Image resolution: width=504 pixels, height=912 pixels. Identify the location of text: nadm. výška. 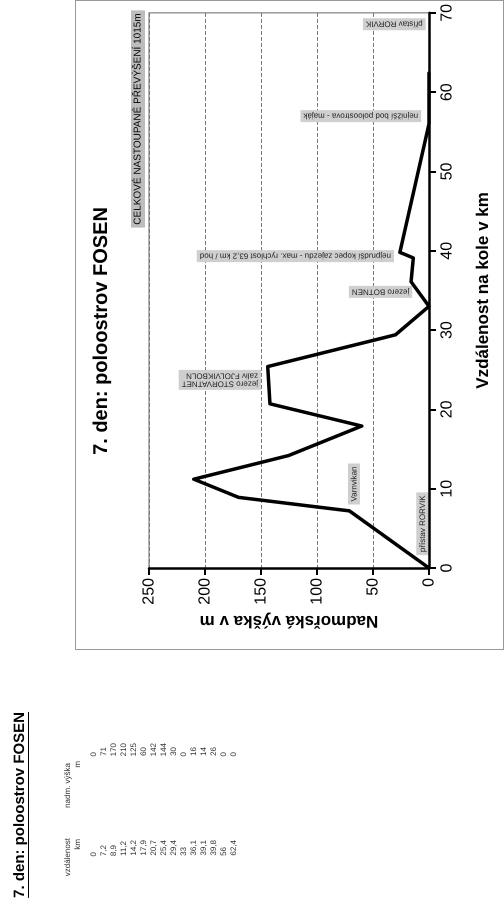
(67, 785).